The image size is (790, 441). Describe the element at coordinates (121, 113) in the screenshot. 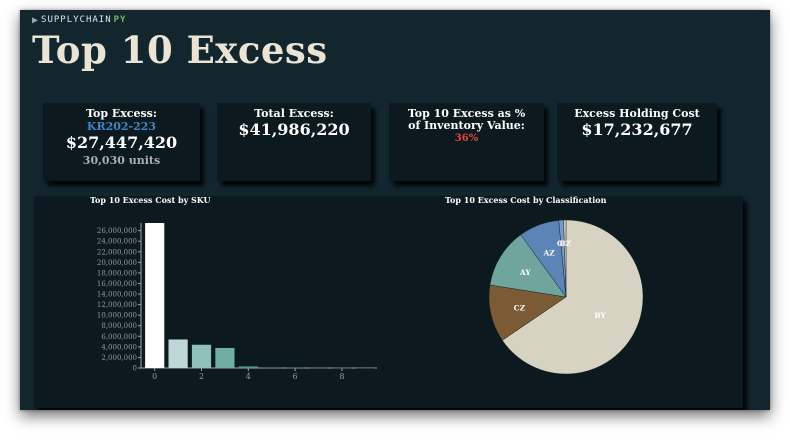

I see `kpi-top-excess-label: Top Excess:` at that location.